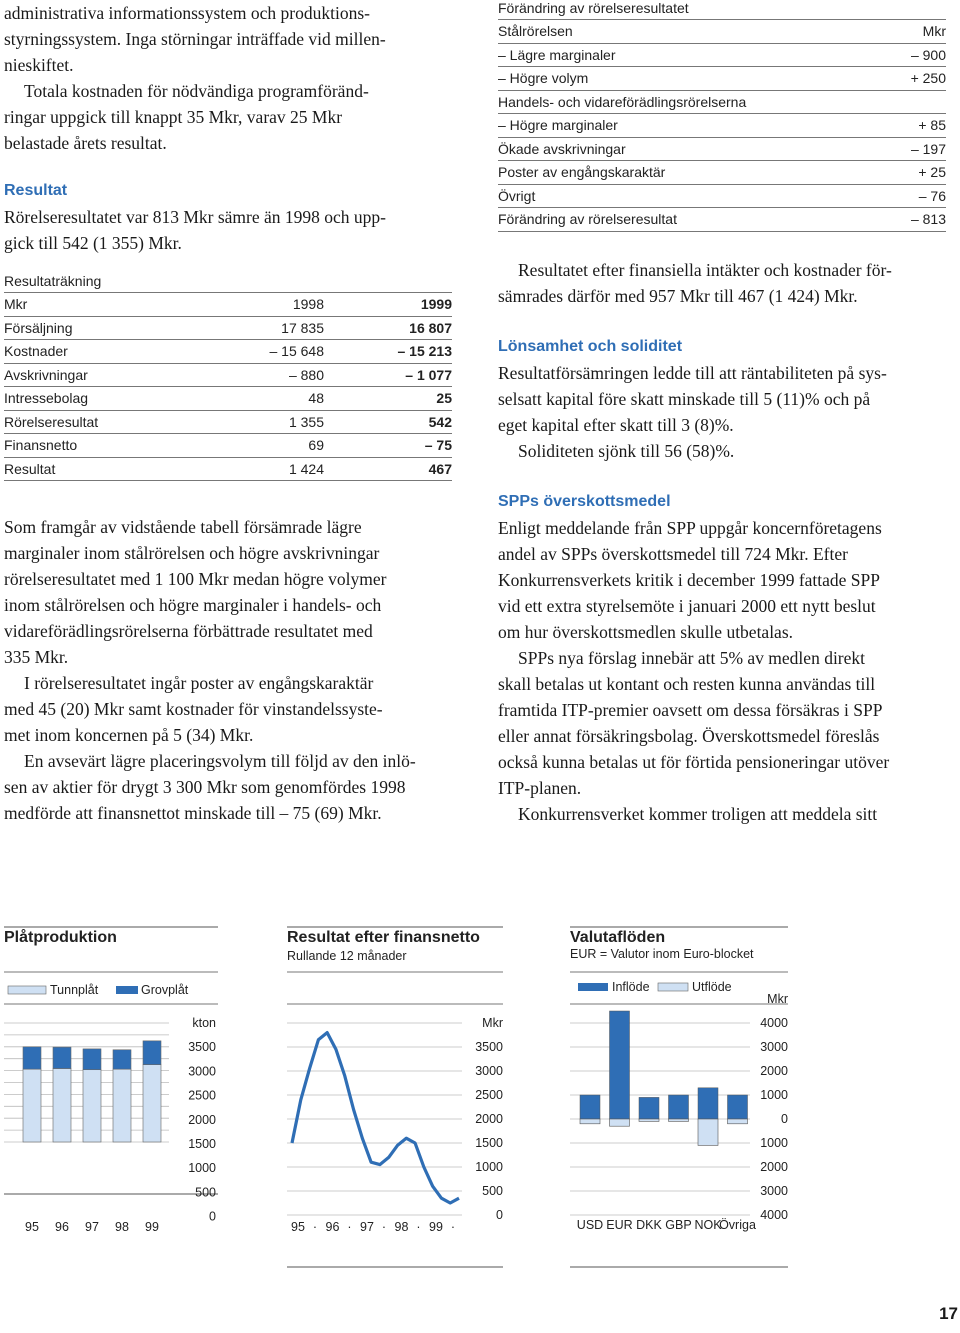 This screenshot has width=960, height=1333. I want to click on y-tick-label: 0, so click(212, 1217).